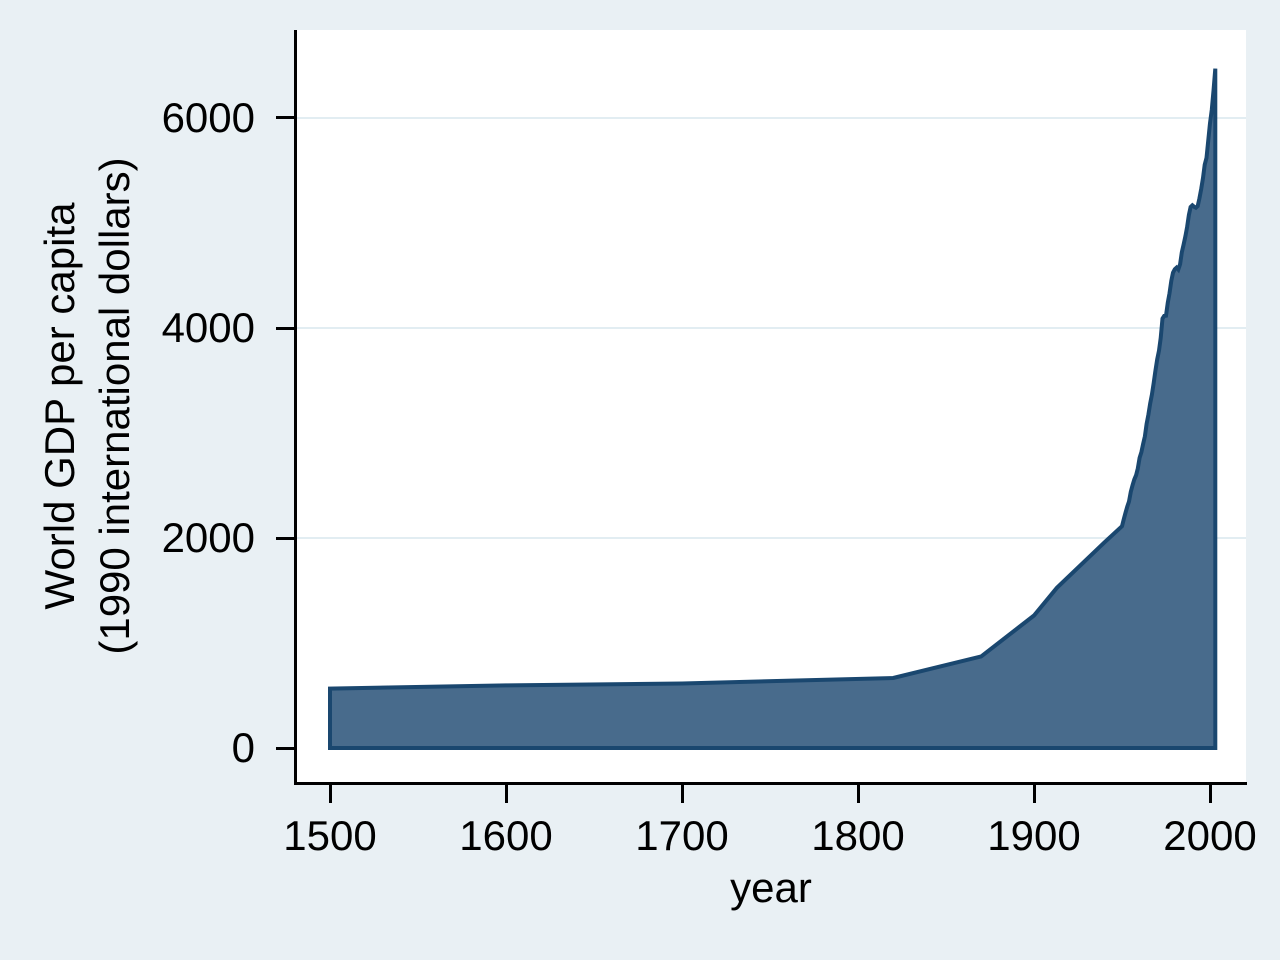  I want to click on y-tick-2000, so click(285, 538).